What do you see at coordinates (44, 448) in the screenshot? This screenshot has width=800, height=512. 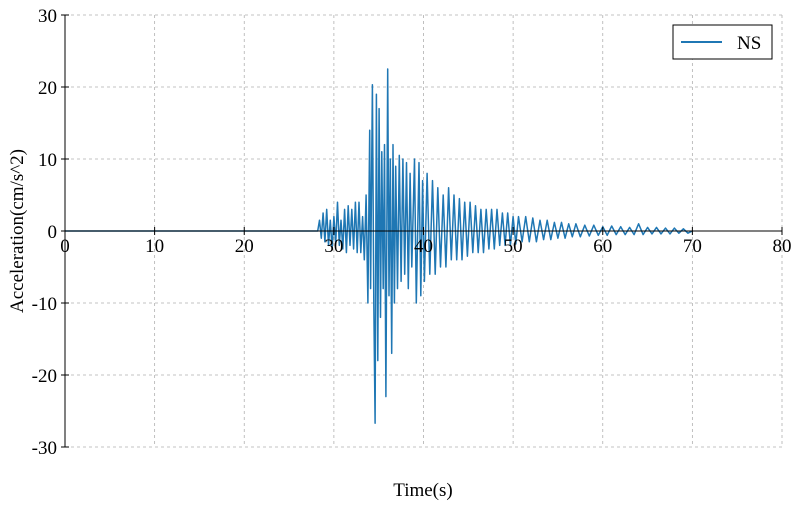 I see `y-tick-label: -30` at bounding box center [44, 448].